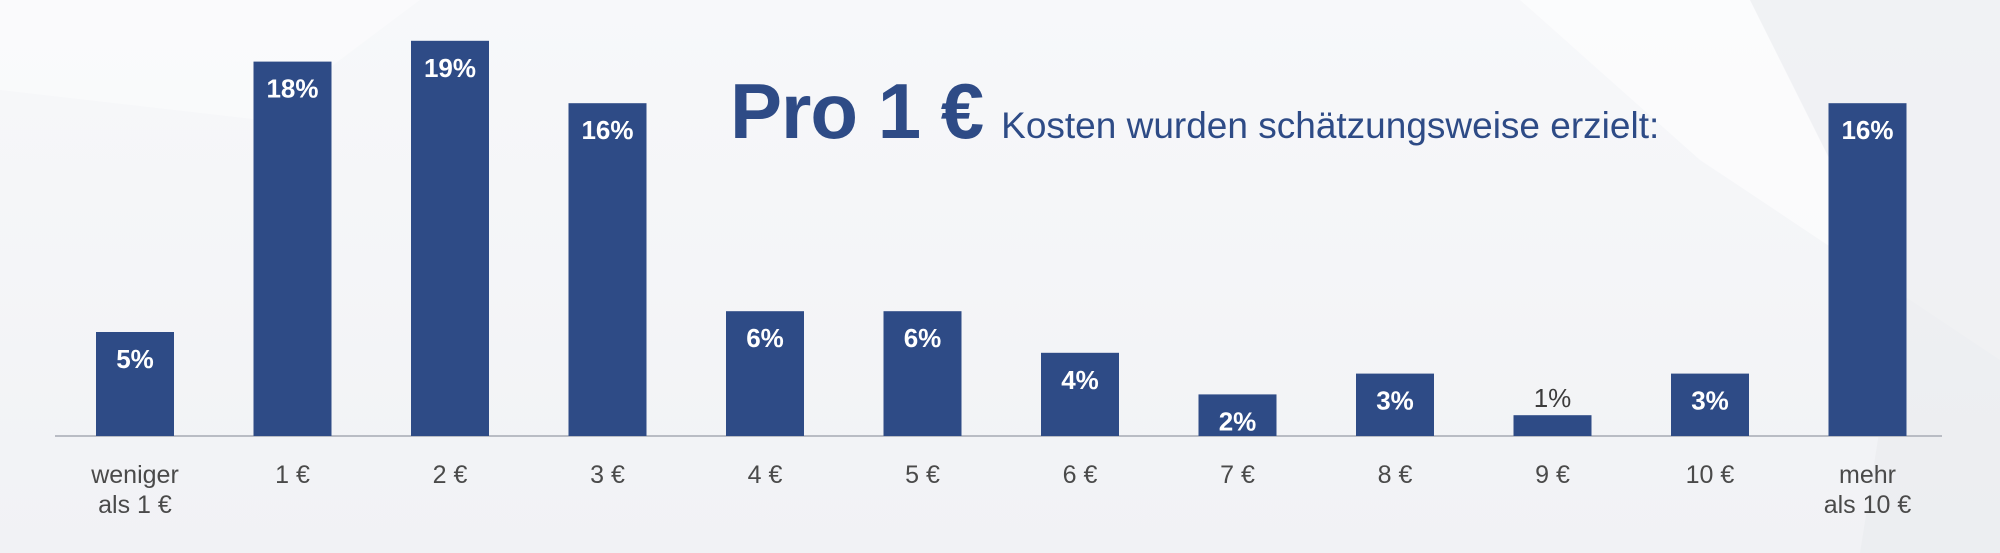  What do you see at coordinates (1553, 398) in the screenshot?
I see `bar-value-label-9: 1%` at bounding box center [1553, 398].